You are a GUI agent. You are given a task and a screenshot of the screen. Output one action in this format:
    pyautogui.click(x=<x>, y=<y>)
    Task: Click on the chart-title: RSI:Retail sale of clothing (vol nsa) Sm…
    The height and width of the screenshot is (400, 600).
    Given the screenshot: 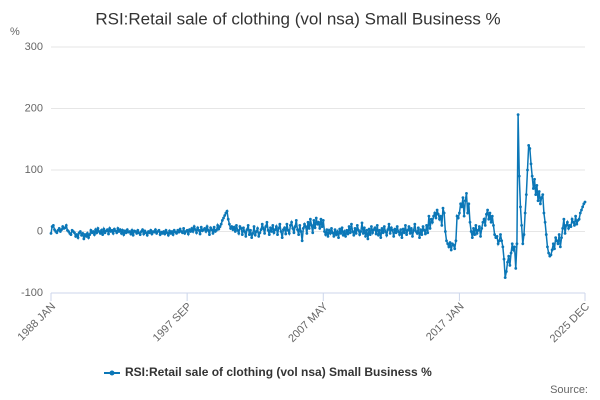 What is the action you would take?
    pyautogui.click(x=297, y=18)
    